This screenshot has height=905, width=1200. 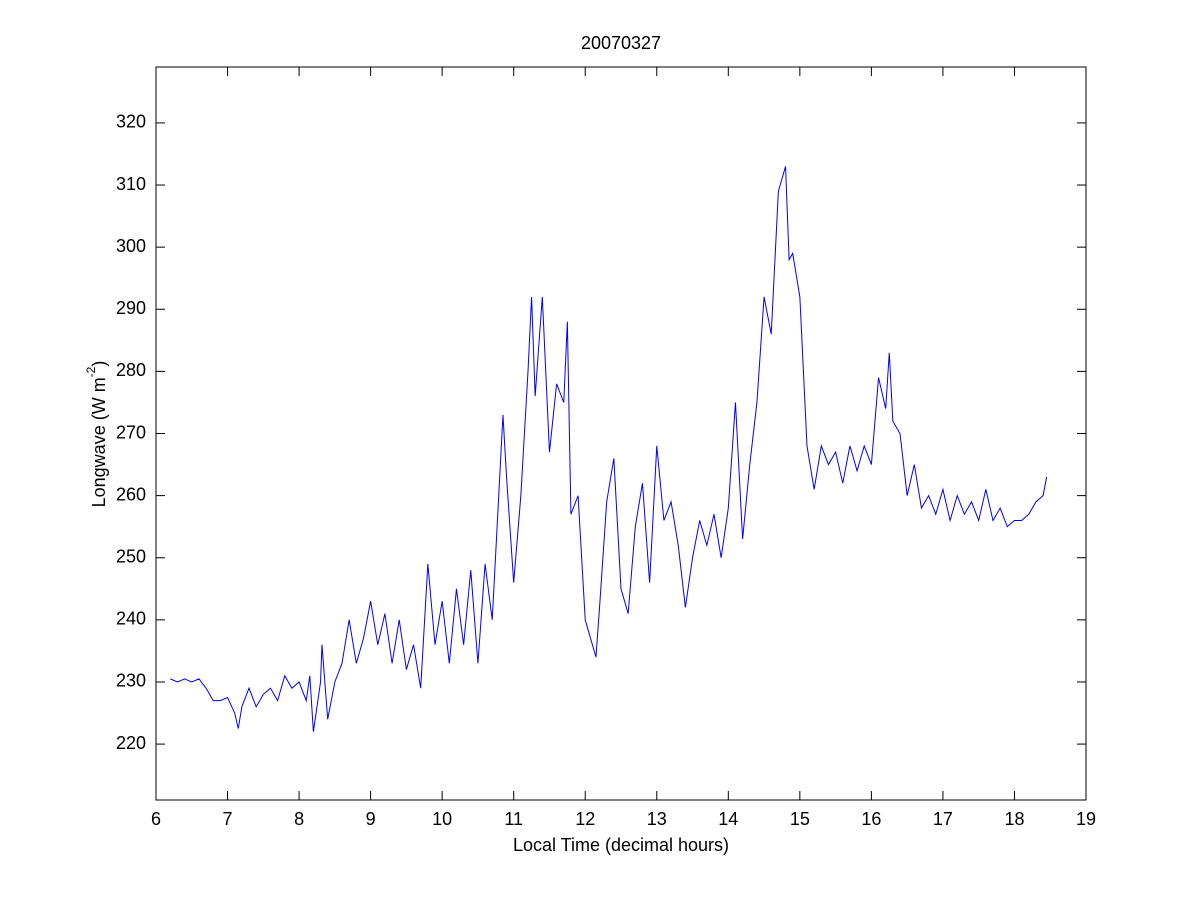 What do you see at coordinates (871, 819) in the screenshot?
I see `x-tick-label: 16` at bounding box center [871, 819].